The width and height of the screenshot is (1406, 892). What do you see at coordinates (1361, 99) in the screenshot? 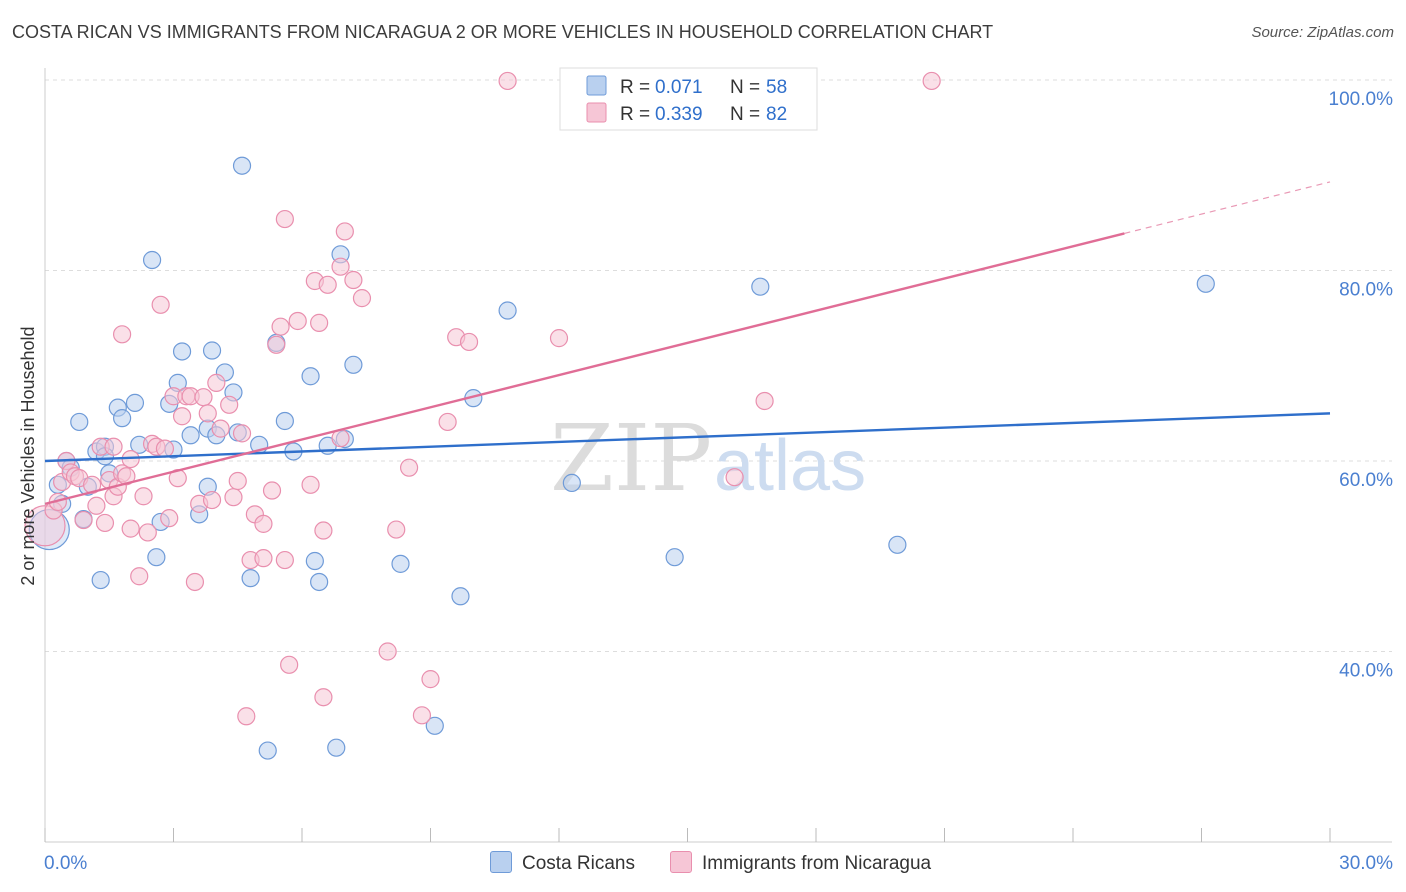
I see `y-tick-label: 100.0%` at bounding box center [1361, 99].